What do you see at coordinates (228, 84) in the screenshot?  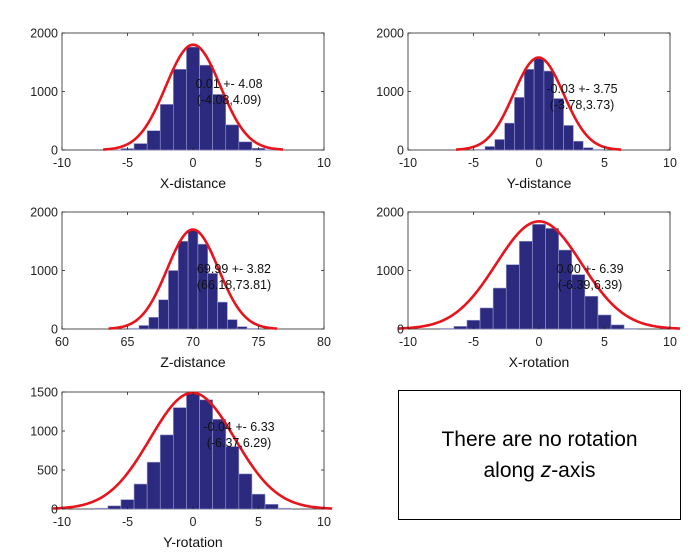 I see `stat-annotation: 0.01 +- 4.08` at bounding box center [228, 84].